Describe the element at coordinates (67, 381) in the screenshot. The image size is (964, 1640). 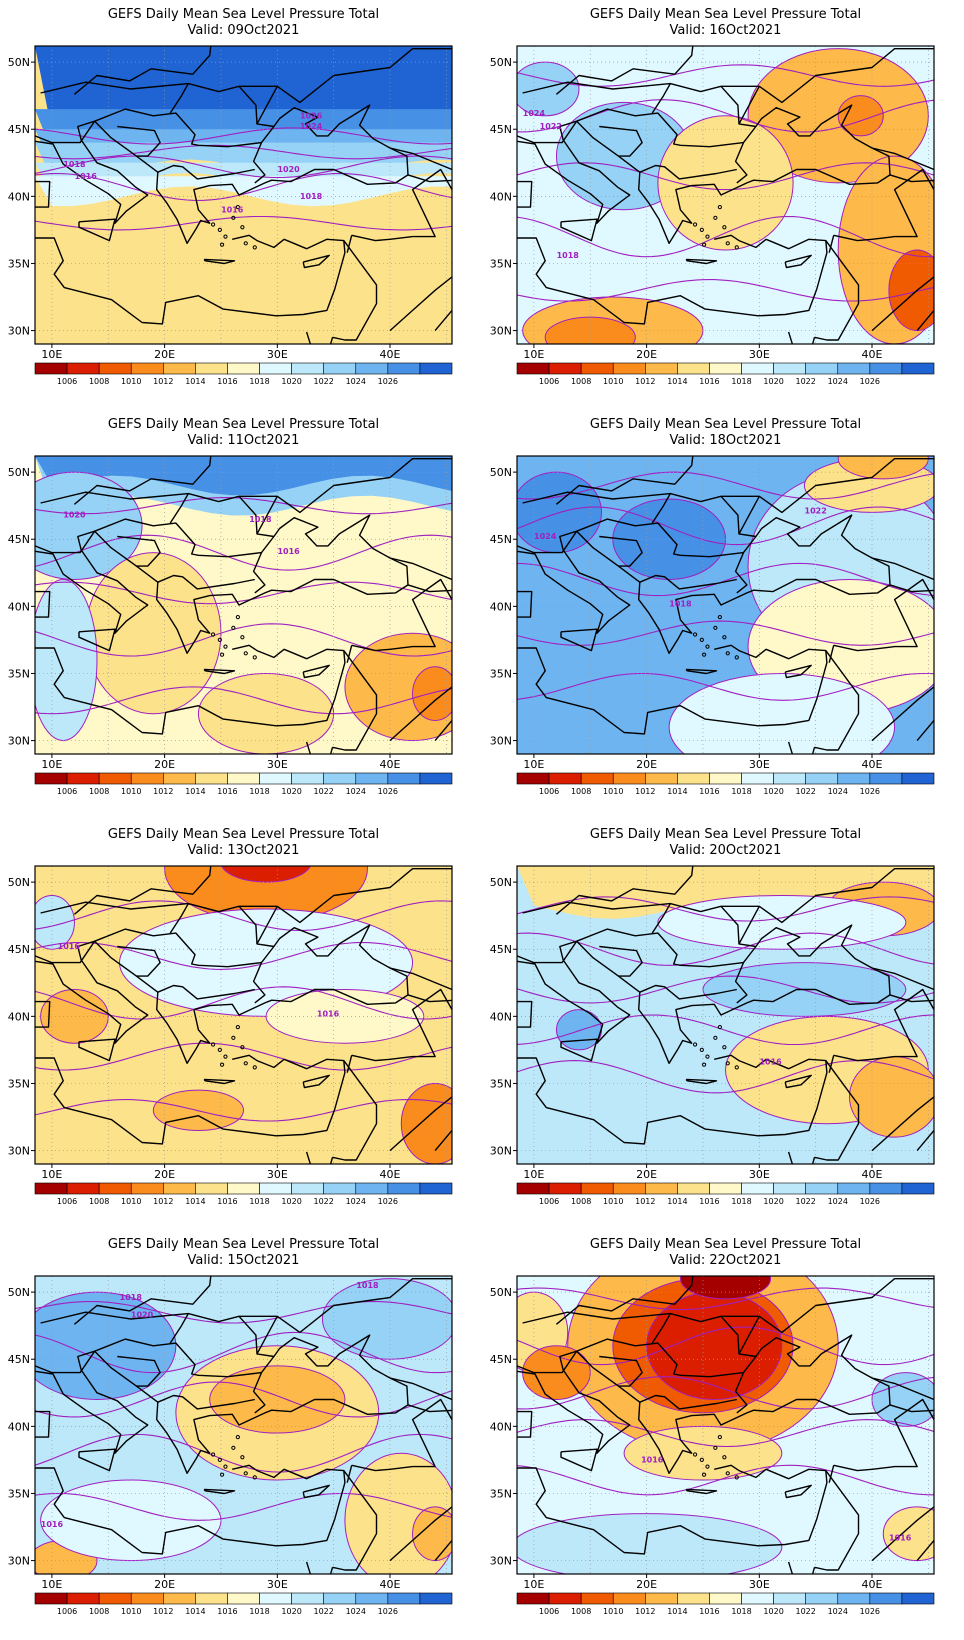
I see `colorbar-label: 1006` at that location.